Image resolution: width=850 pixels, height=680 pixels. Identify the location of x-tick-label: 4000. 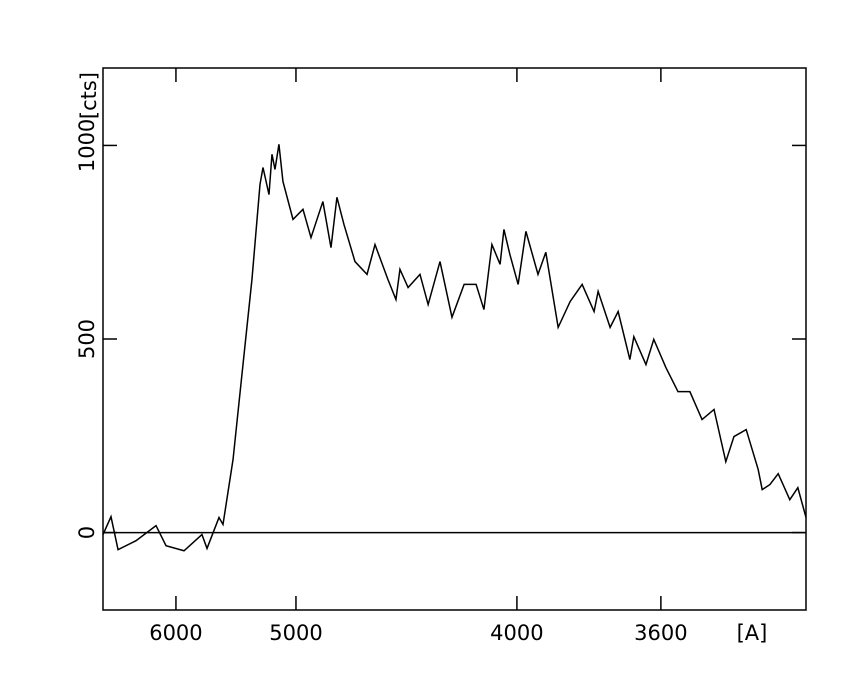
(516, 633).